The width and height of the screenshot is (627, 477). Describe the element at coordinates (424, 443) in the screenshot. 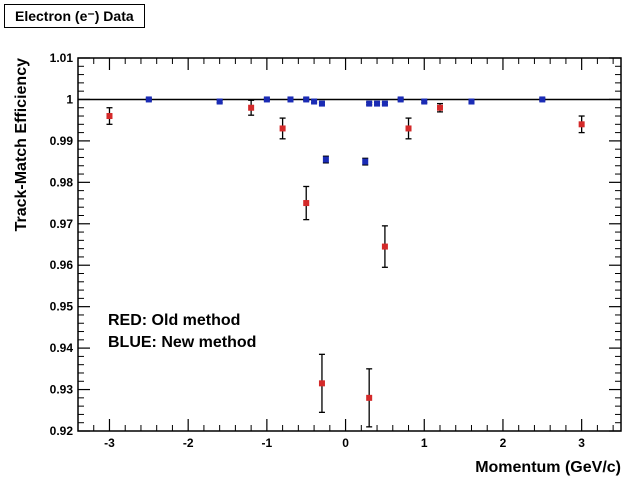

I see `x-tick-label: 1` at that location.